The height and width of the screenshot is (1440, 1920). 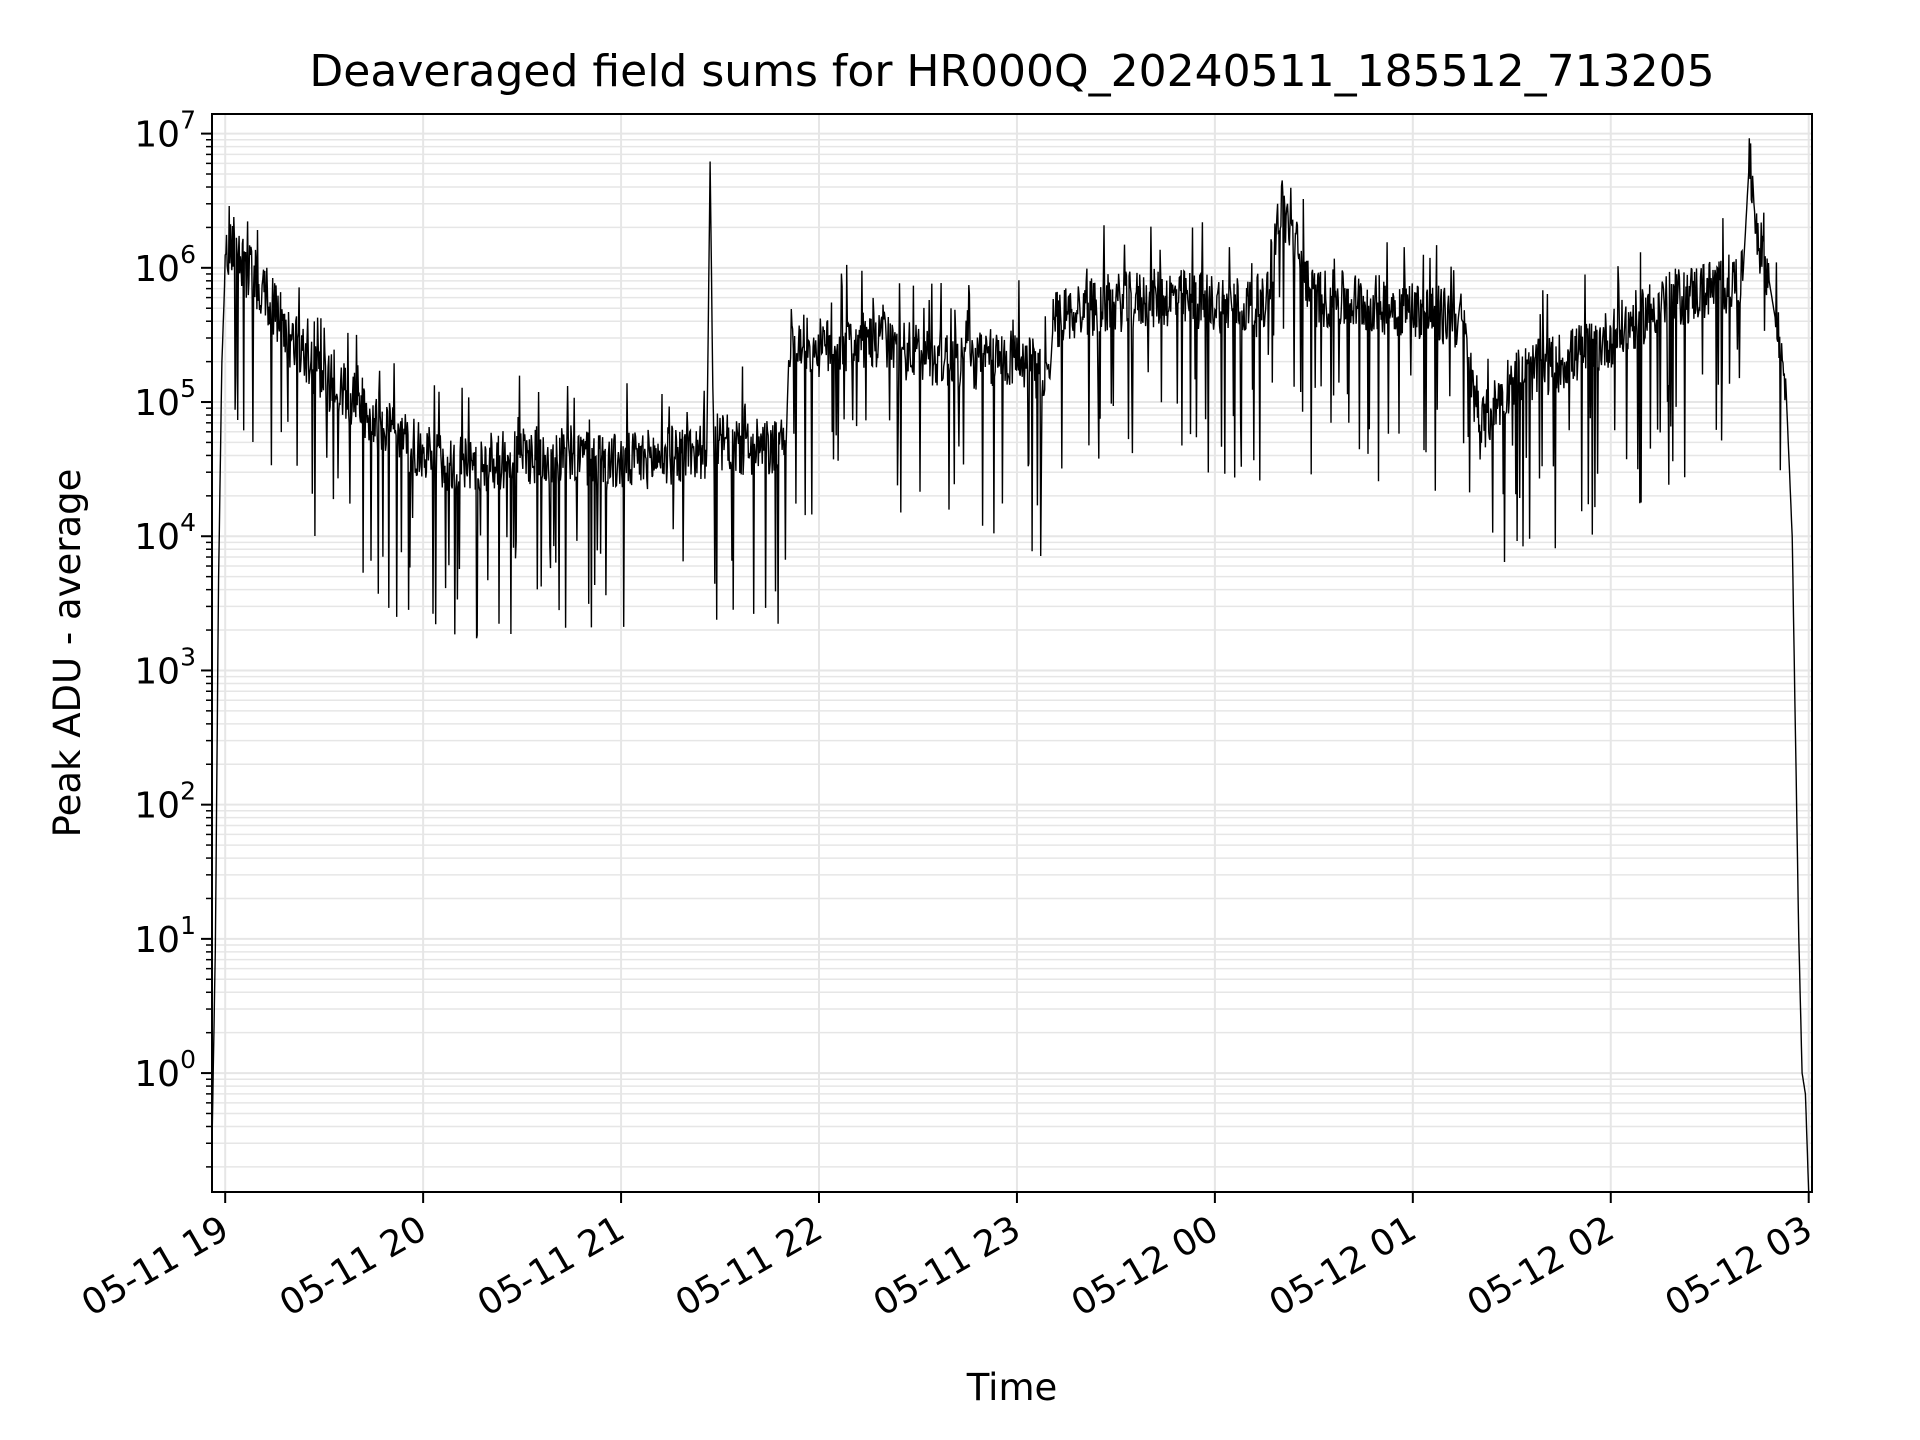 What do you see at coordinates (165, 667) in the screenshot?
I see `y-tick-label: 10³` at bounding box center [165, 667].